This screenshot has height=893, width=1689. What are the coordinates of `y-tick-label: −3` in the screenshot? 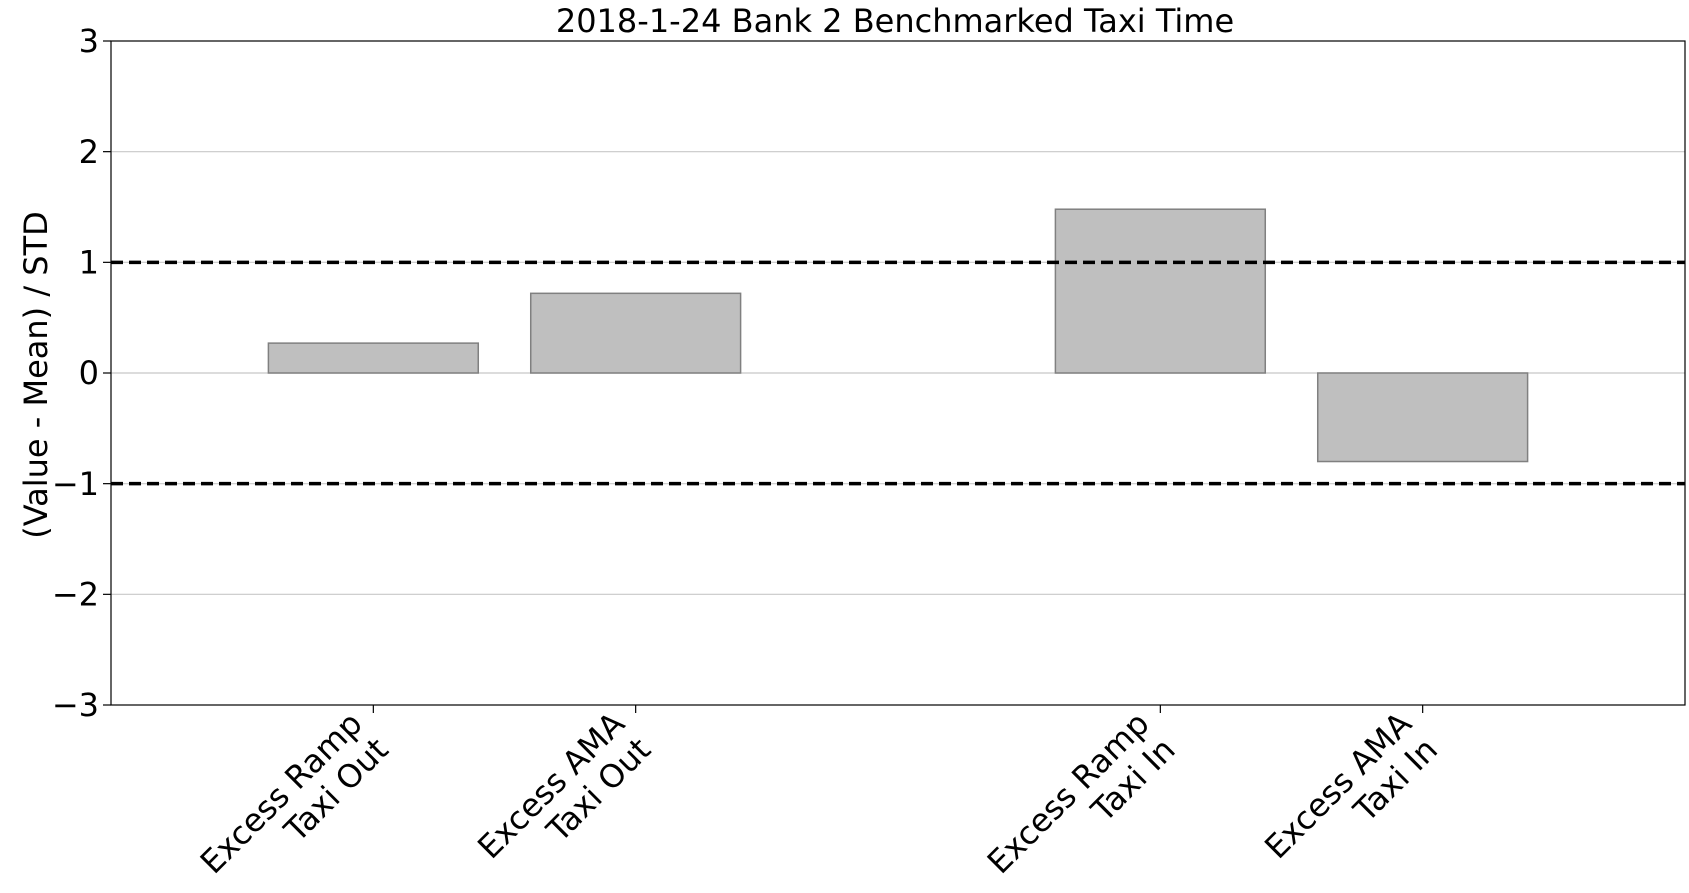 It's located at (75, 705).